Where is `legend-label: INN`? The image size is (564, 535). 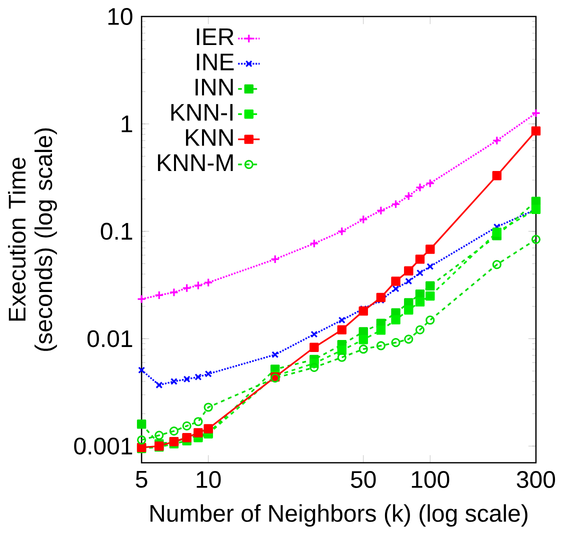 legend-label: INN is located at coordinates (214, 87).